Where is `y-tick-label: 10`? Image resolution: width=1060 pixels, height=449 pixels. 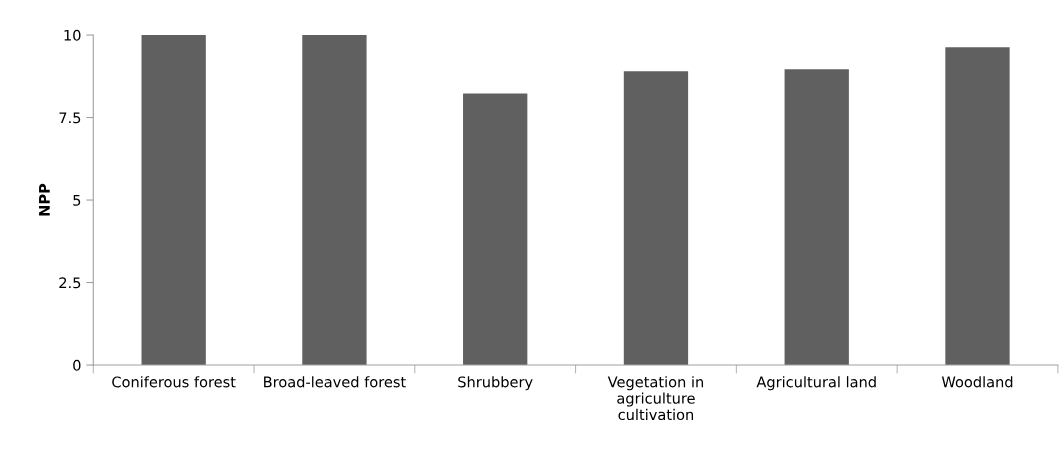 y-tick-label: 10 is located at coordinates (72, 35).